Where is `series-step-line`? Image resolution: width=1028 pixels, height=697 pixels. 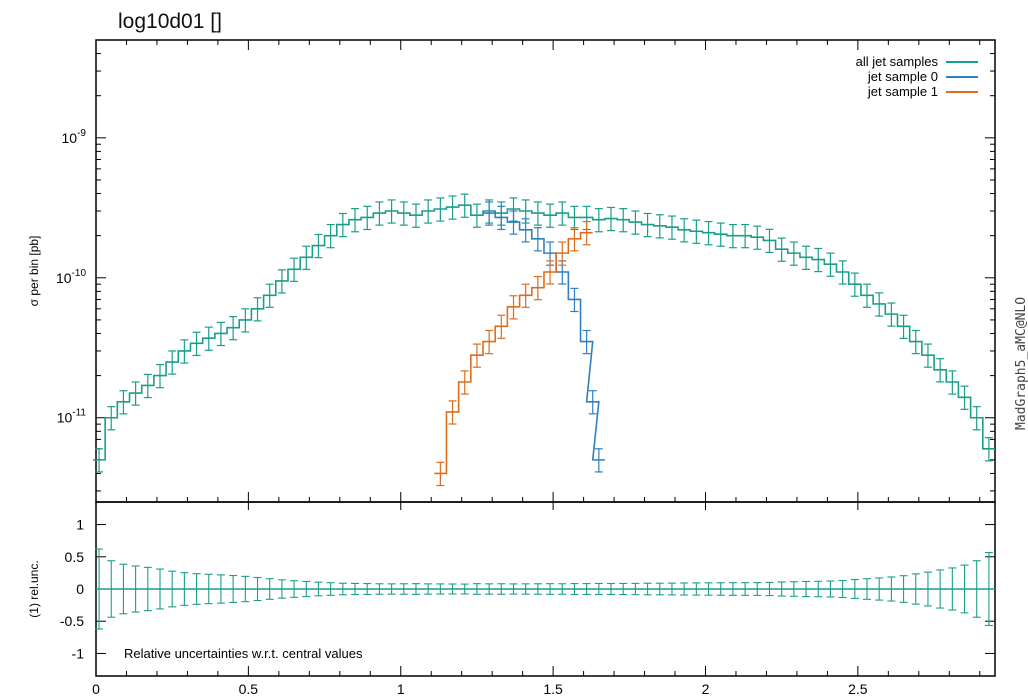
series-step-line is located at coordinates (513, 353).